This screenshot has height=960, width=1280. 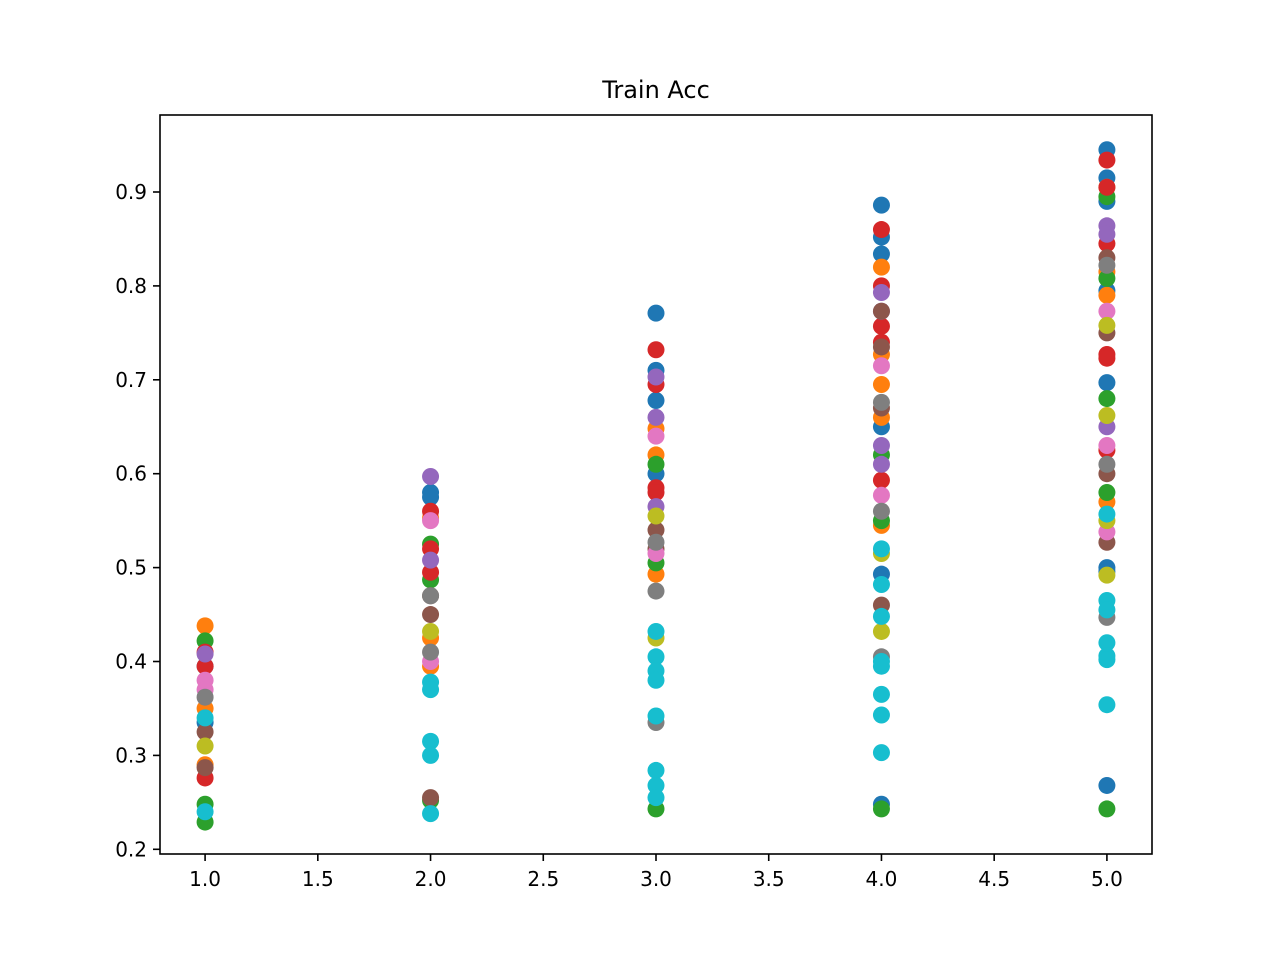 I want to click on y-tick-label: 0.5, so click(x=131, y=568).